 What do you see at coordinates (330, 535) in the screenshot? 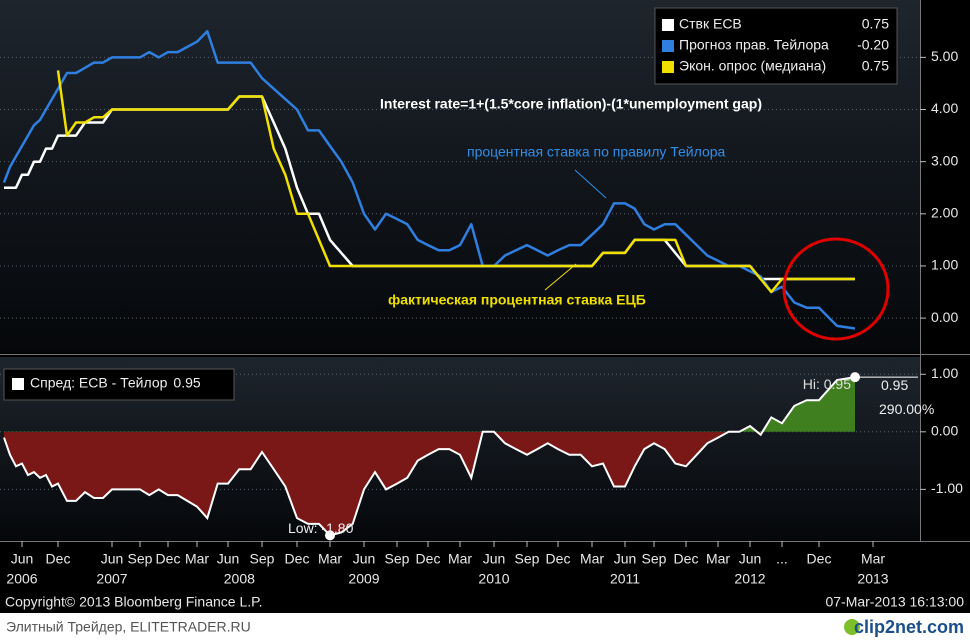
I see `low-marker` at bounding box center [330, 535].